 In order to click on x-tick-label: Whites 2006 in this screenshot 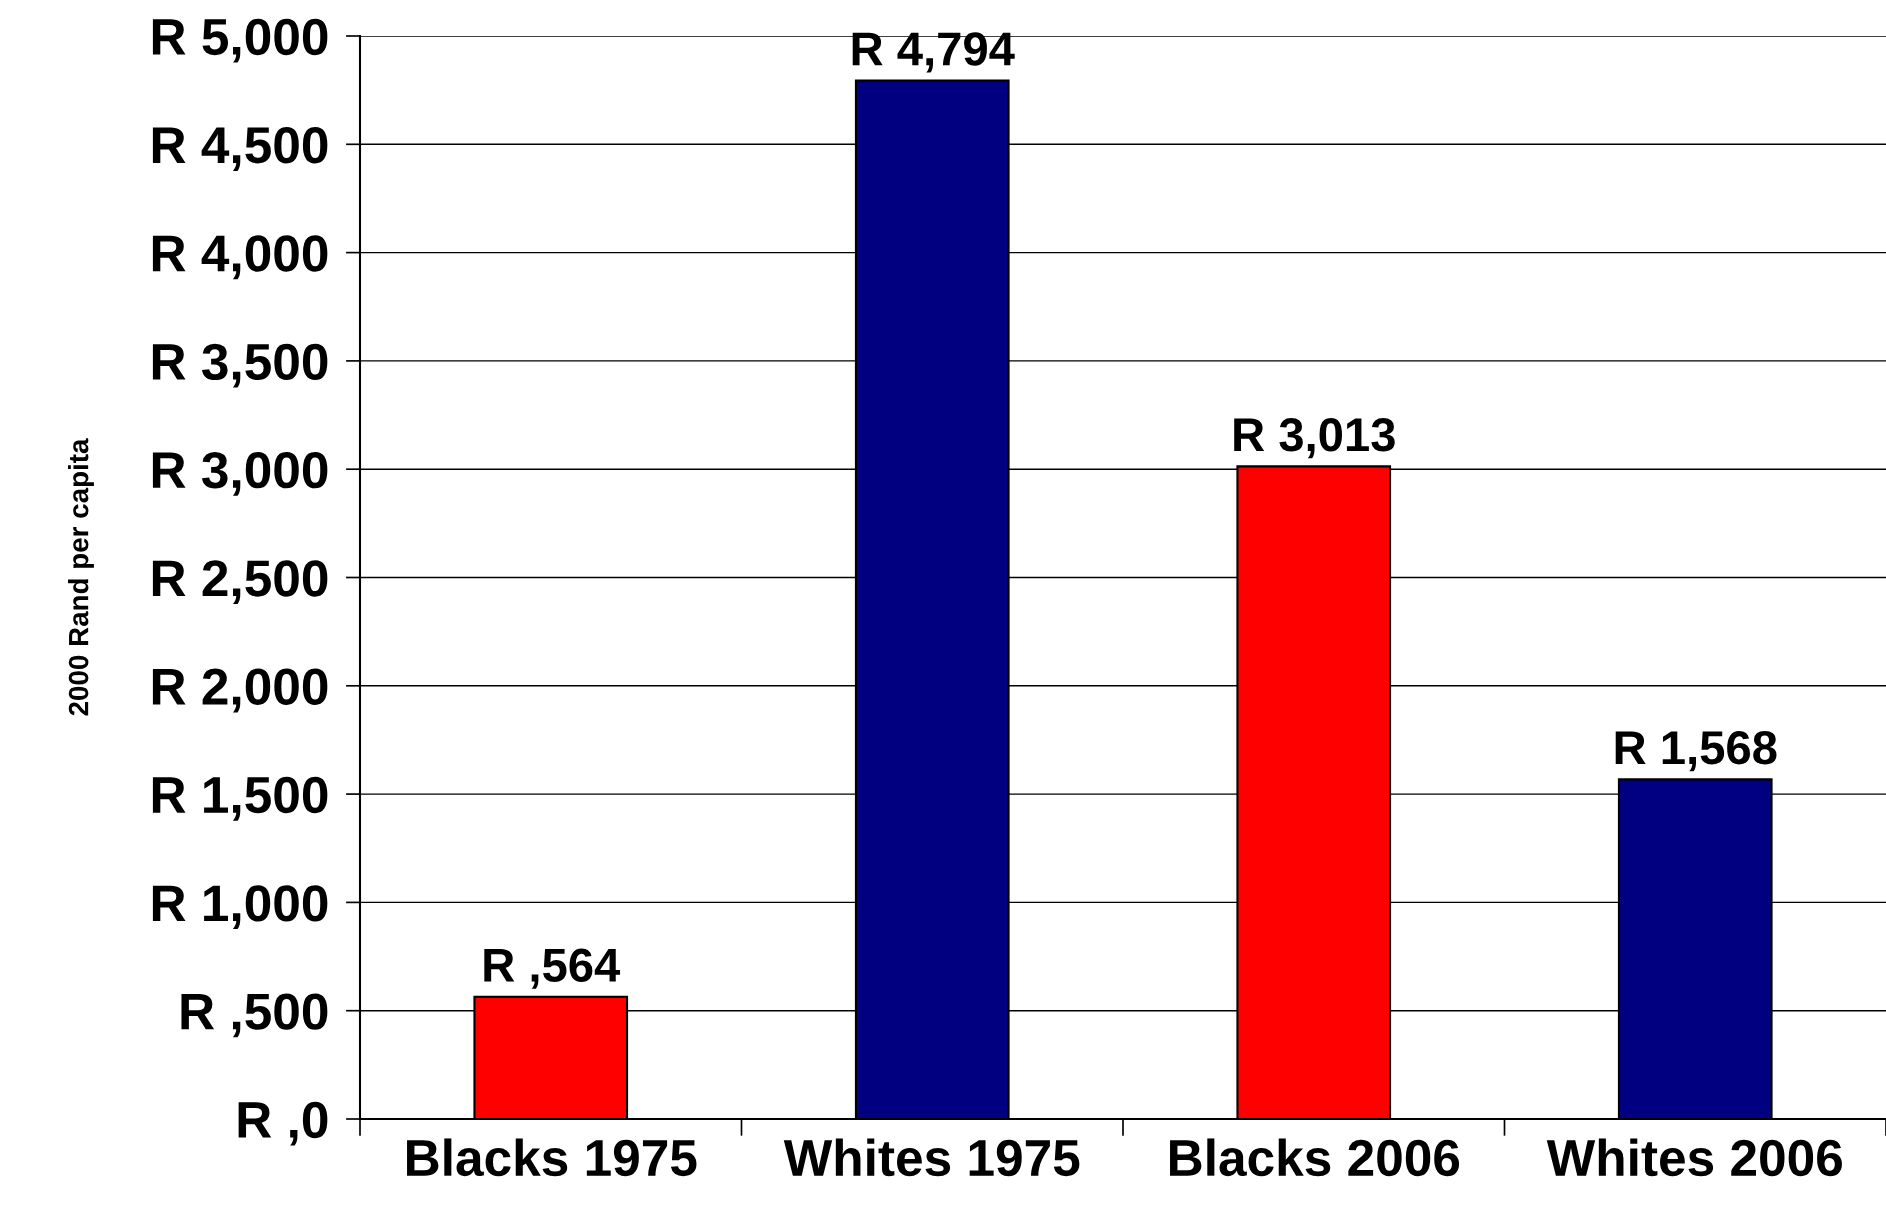, I will do `click(1694, 1157)`.